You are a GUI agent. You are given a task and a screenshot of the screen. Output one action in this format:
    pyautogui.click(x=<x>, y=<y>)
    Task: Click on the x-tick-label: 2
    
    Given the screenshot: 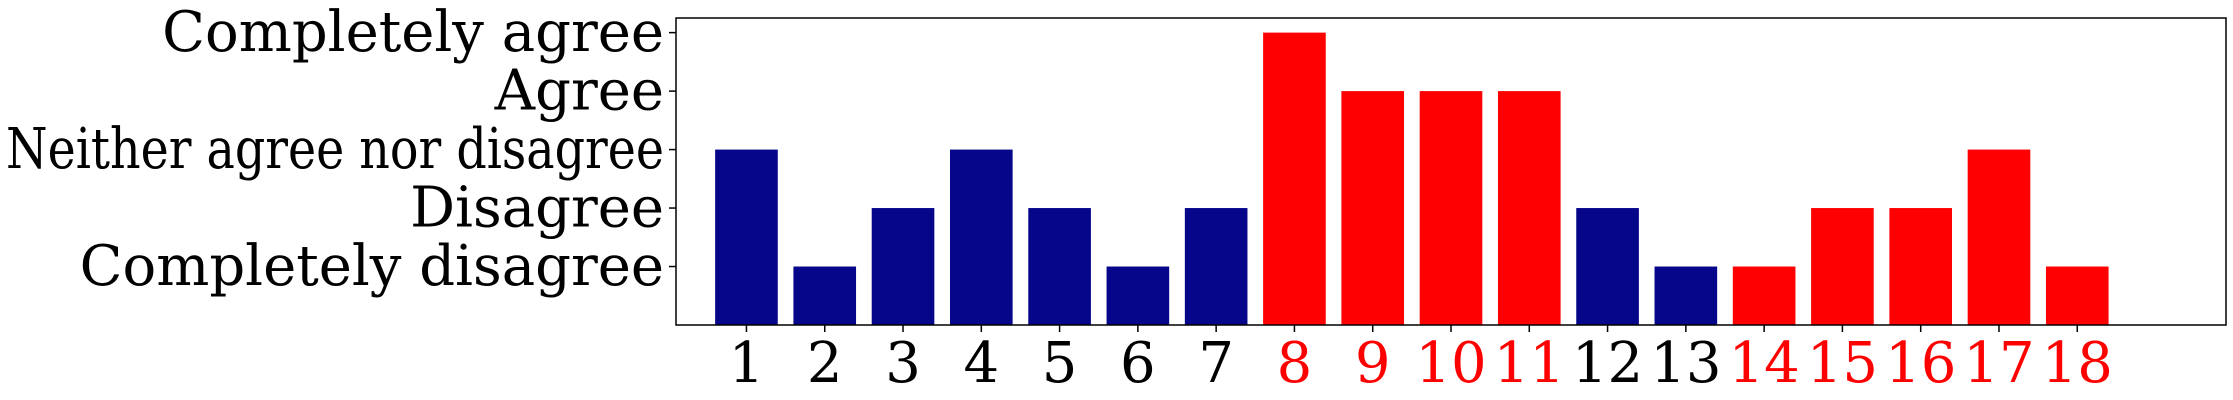 What is the action you would take?
    pyautogui.click(x=825, y=363)
    